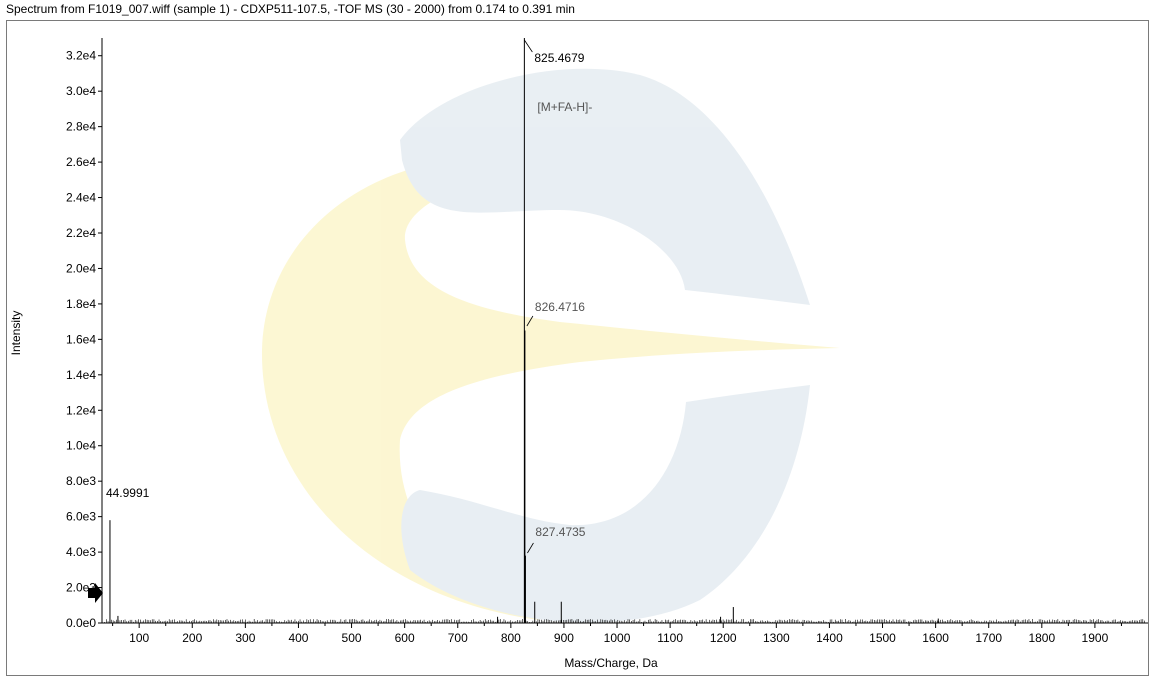 The image size is (1151, 679). I want to click on y-tick-label-3: 6.0e3, so click(81, 517).